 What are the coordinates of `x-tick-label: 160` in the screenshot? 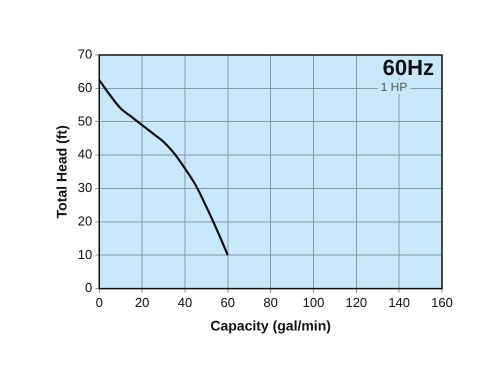 It's located at (442, 302).